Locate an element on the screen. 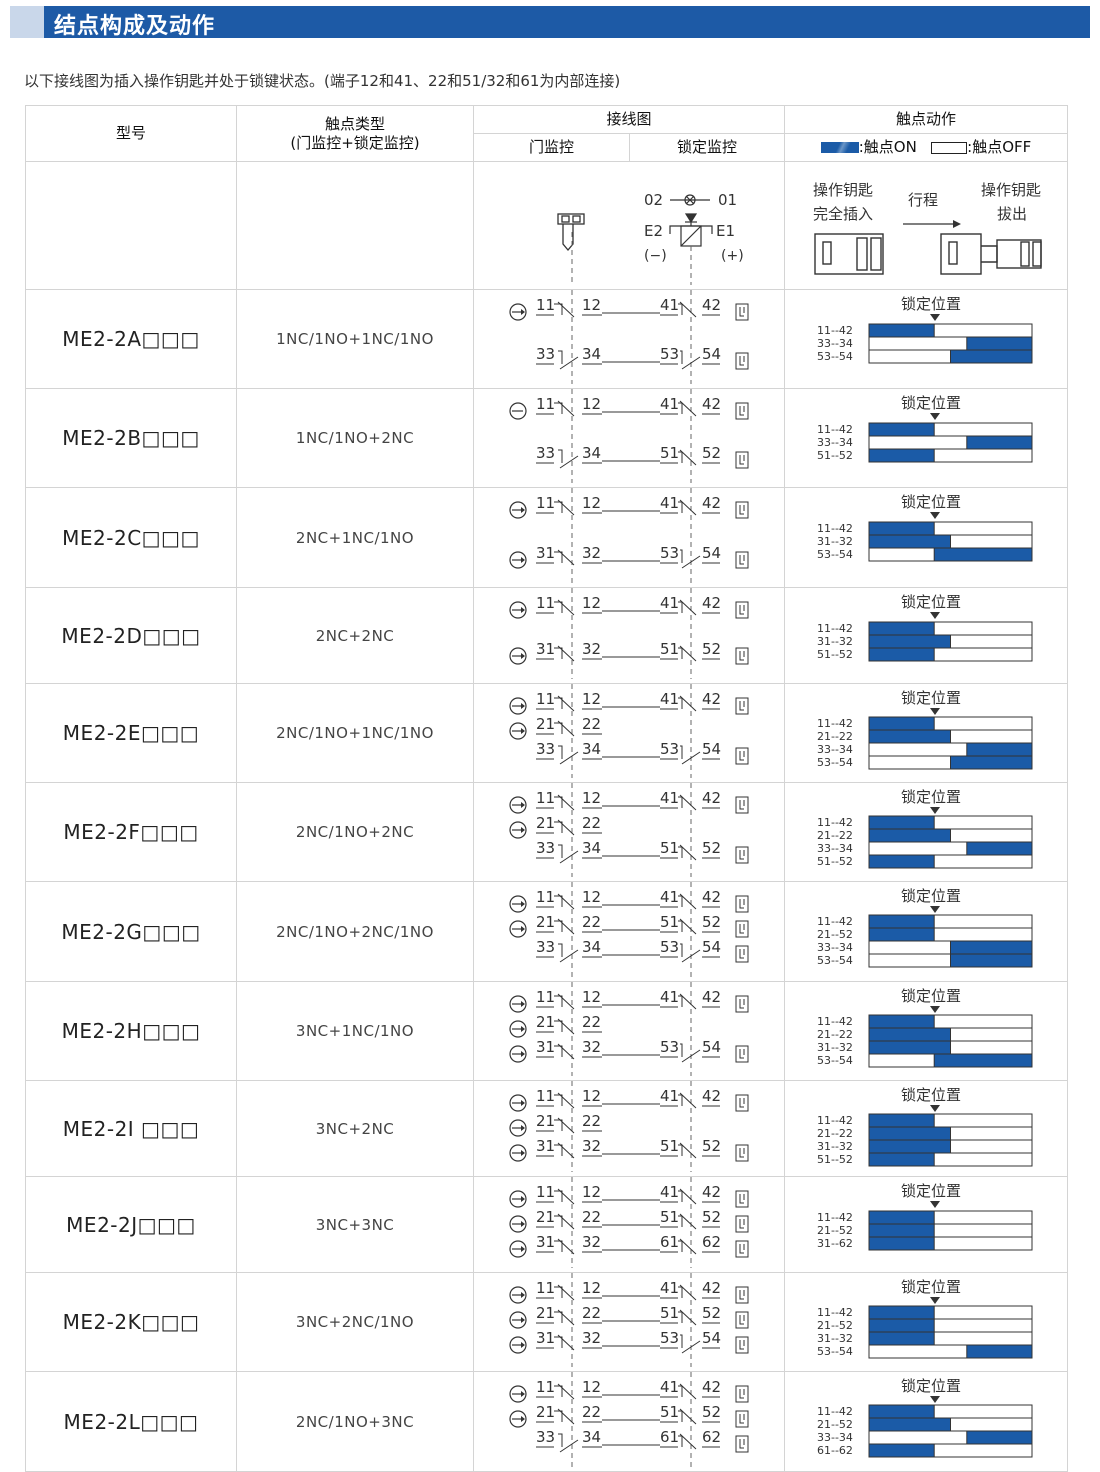 Image resolution: width=1100 pixels, height=1472 pixels. terminal-label: 62 is located at coordinates (711, 1242).